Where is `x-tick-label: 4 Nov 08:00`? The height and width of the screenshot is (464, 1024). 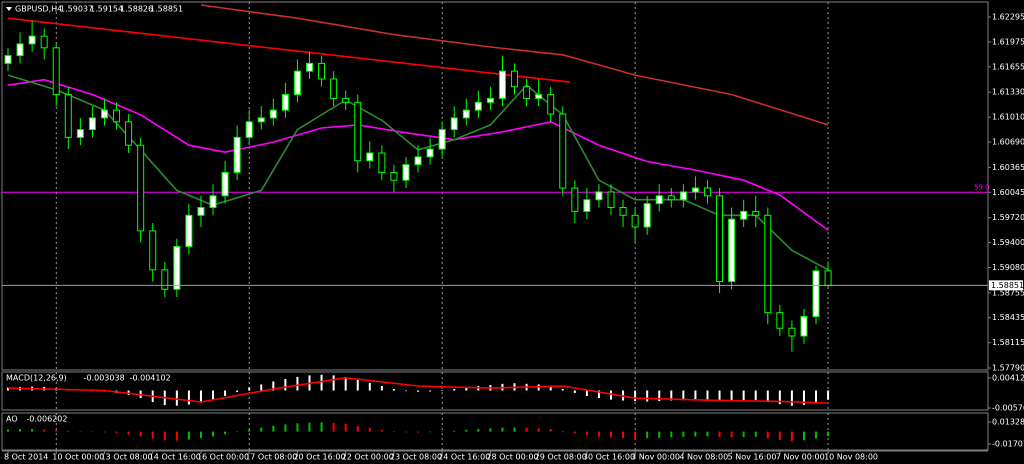
x-tick-label: 4 Nov 08:00 is located at coordinates (703, 457).